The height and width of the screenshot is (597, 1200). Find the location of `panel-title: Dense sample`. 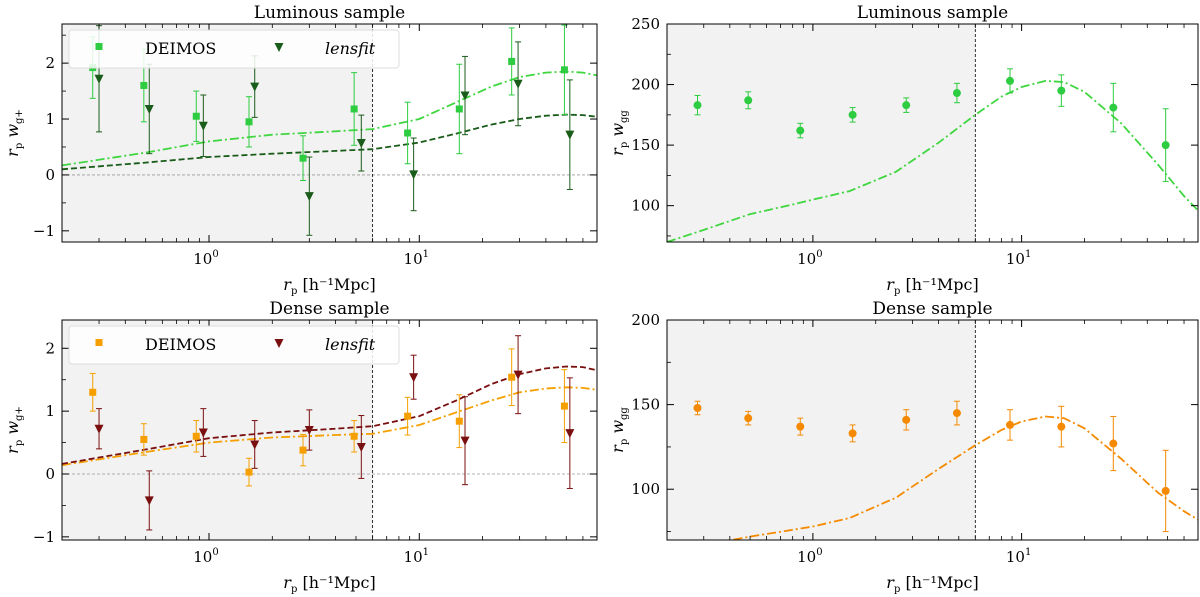

panel-title: Dense sample is located at coordinates (329, 309).